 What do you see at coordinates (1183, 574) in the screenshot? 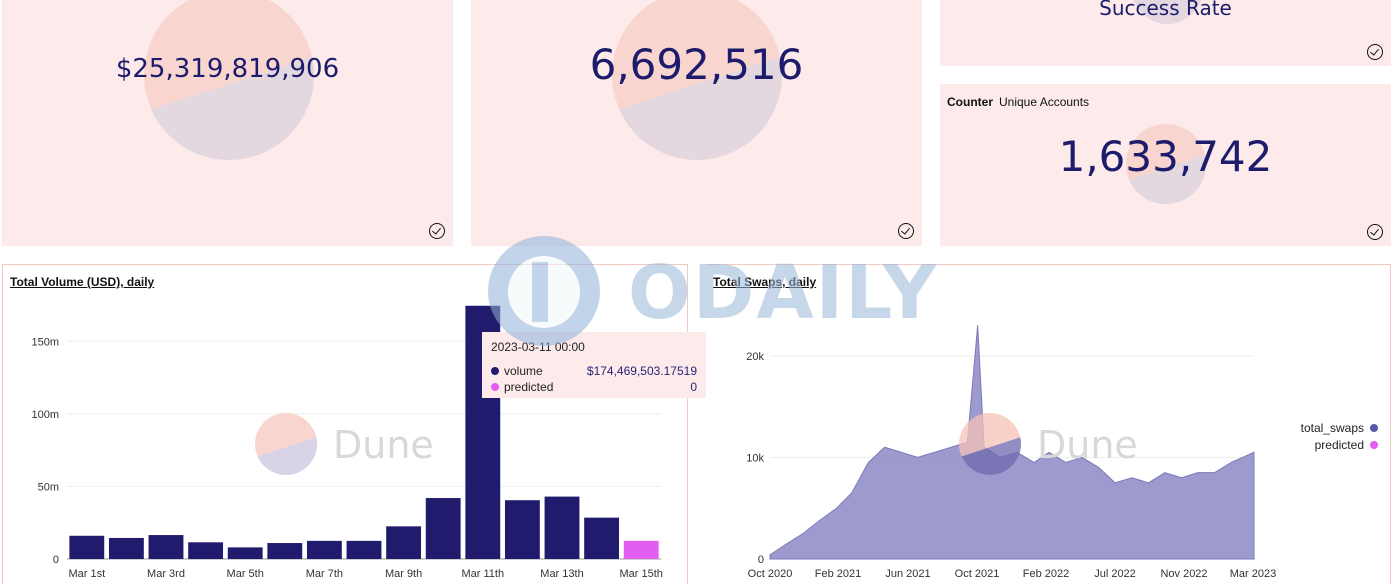
I see `x-tick-label: Nov 2022` at bounding box center [1183, 574].